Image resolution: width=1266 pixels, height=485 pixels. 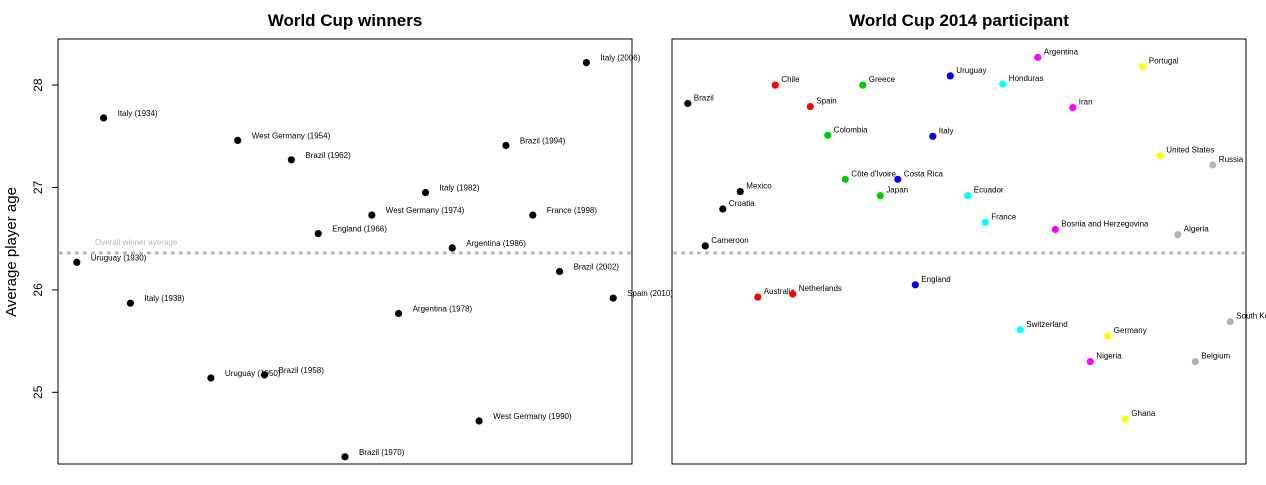 What do you see at coordinates (1061, 51) in the screenshot?
I see `point-label-argentina: Argentina` at bounding box center [1061, 51].